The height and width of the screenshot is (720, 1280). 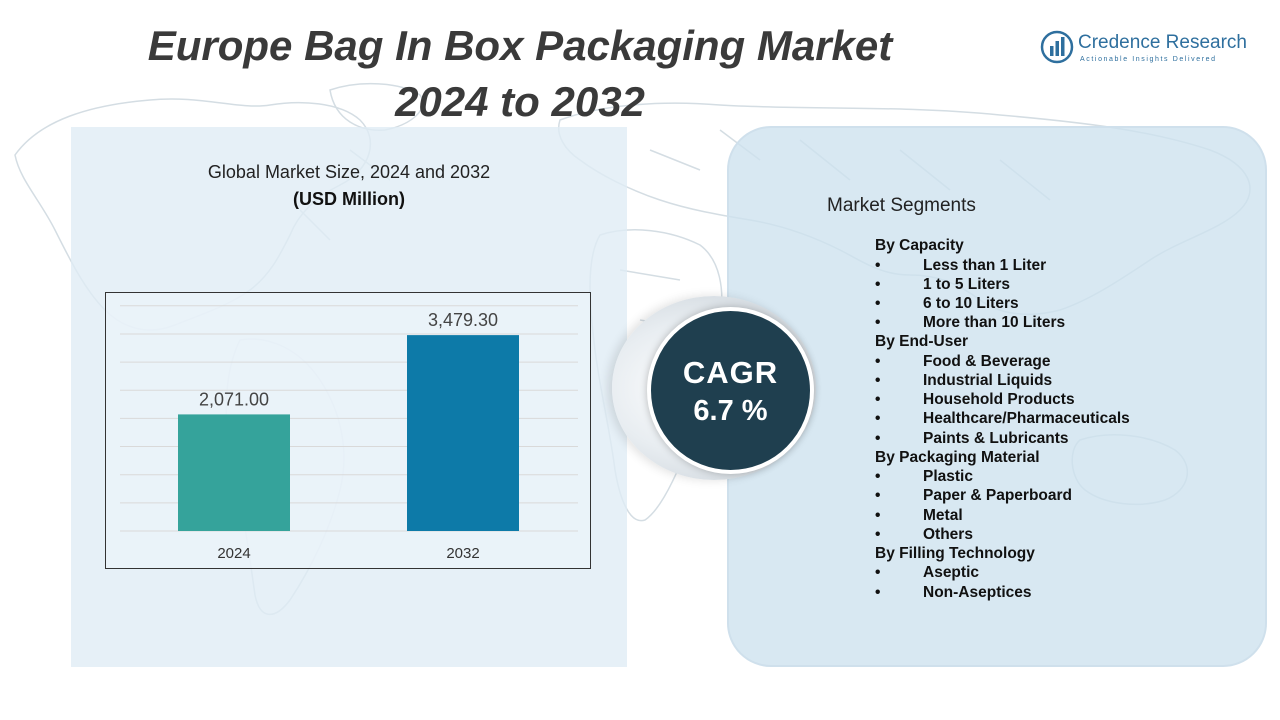 I want to click on segment-item-label: Industrial Liquids, so click(x=988, y=380).